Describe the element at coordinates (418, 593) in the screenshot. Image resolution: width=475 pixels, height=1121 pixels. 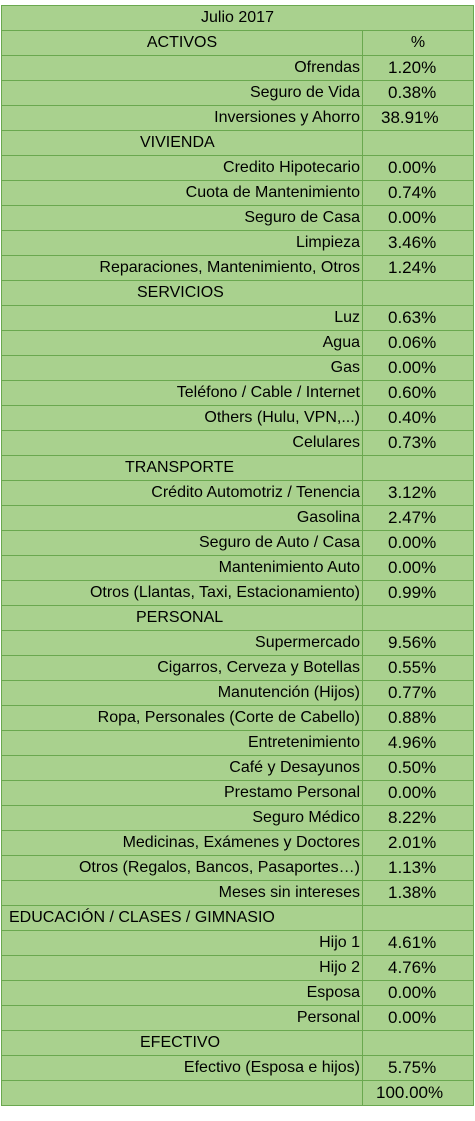
I see `item-percent-cell: 0.99%` at that location.